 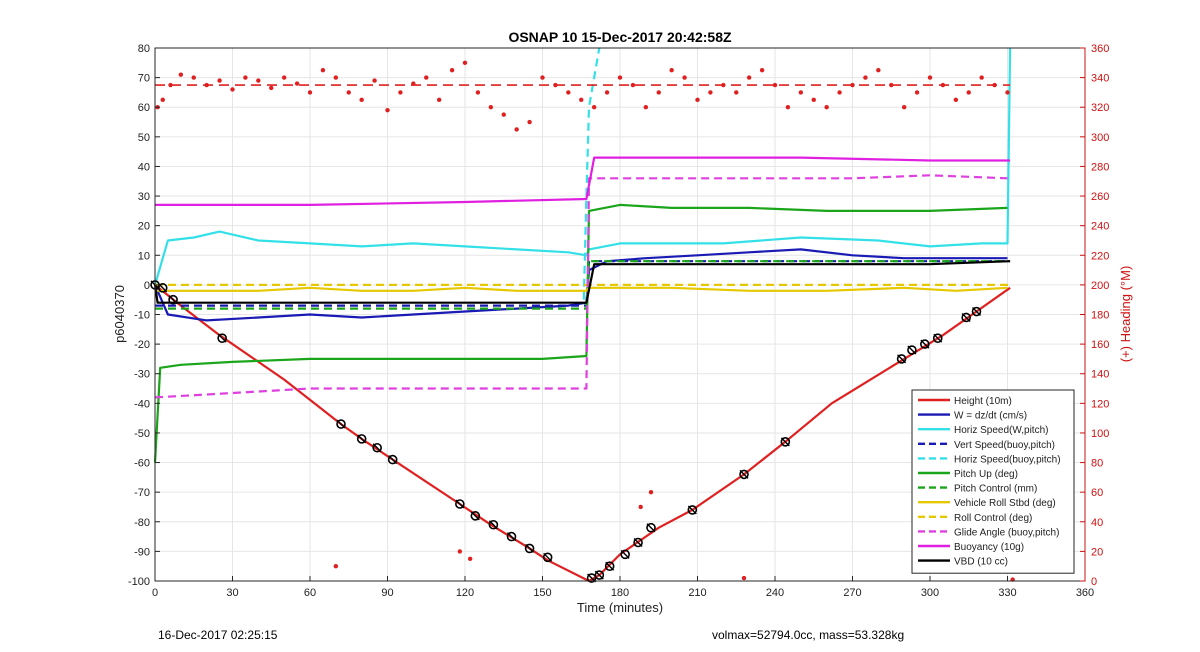 What do you see at coordinates (1100, 167) in the screenshot?
I see `y2-tick-label: 280` at bounding box center [1100, 167].